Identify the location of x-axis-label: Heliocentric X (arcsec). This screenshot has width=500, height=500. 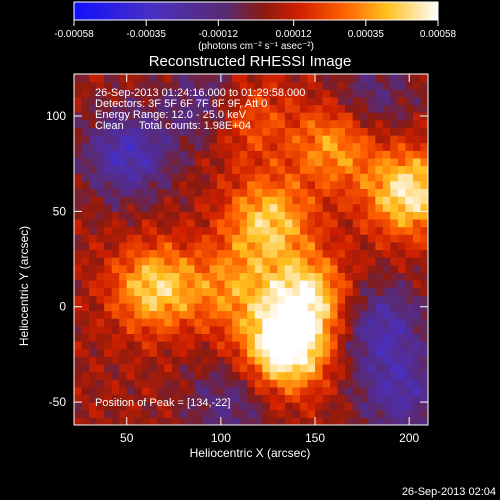
(250, 453).